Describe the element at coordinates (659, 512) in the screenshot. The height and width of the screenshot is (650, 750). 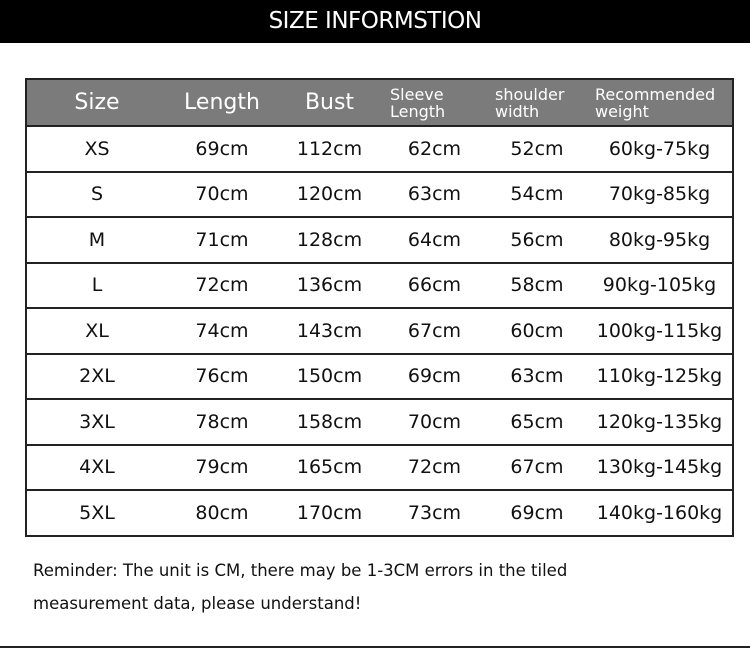
I see `table-cell: 140kg-160kg` at that location.